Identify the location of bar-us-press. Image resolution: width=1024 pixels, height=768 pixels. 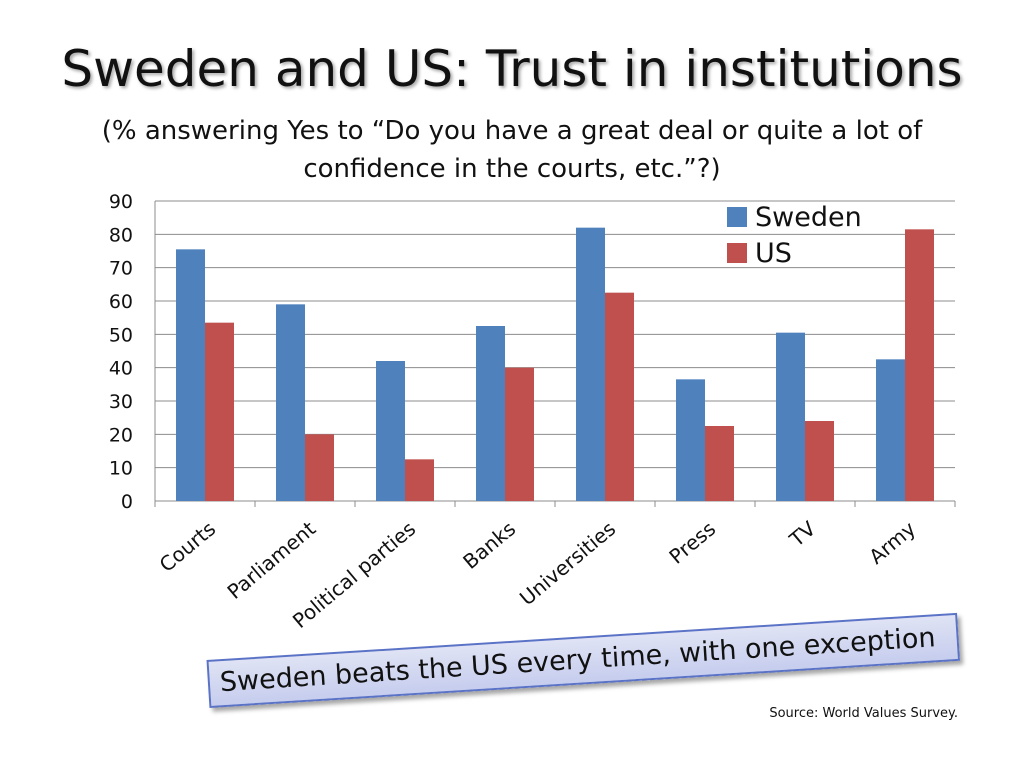
(719, 463).